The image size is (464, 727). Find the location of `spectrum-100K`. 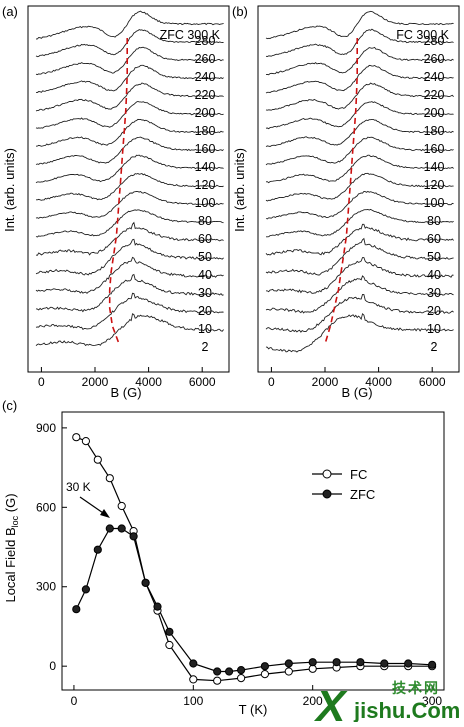

spectrum-100K is located at coordinates (359, 187).